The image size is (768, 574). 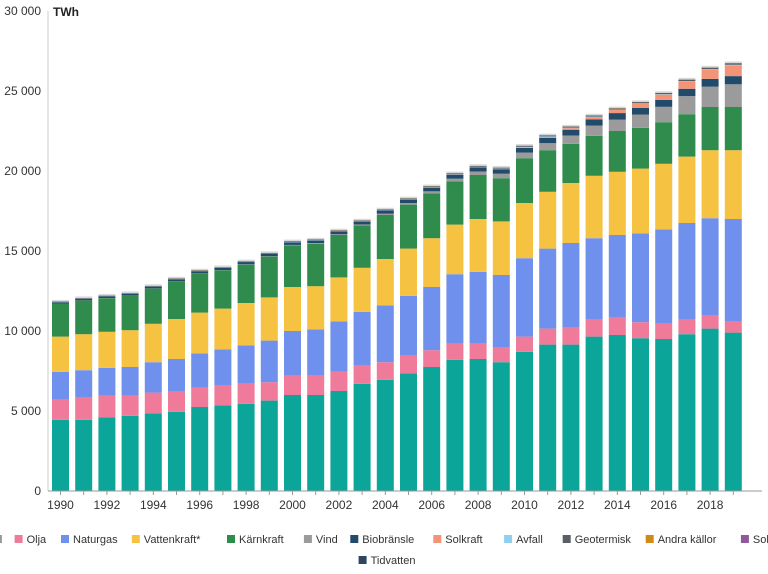 I want to click on x-tick-label: 2014, so click(x=617, y=505).